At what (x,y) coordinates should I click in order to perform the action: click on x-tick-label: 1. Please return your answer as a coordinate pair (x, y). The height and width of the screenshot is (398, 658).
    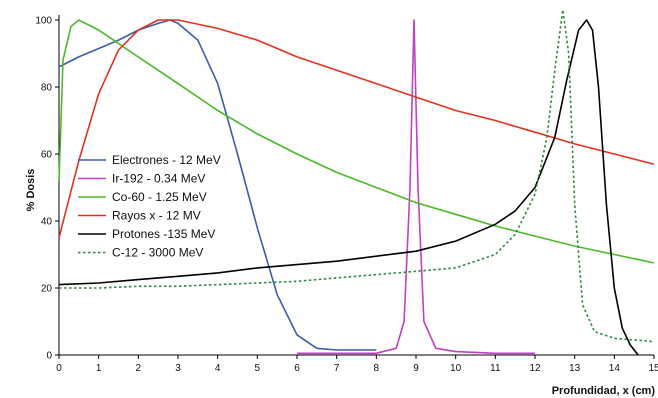
    Looking at the image, I should click on (99, 368).